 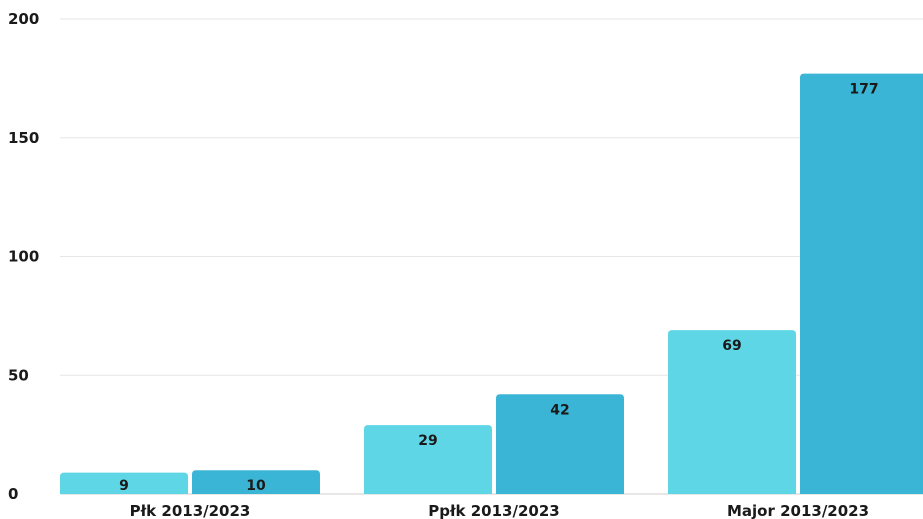 What do you see at coordinates (559, 410) in the screenshot?
I see `data-label: 42` at bounding box center [559, 410].